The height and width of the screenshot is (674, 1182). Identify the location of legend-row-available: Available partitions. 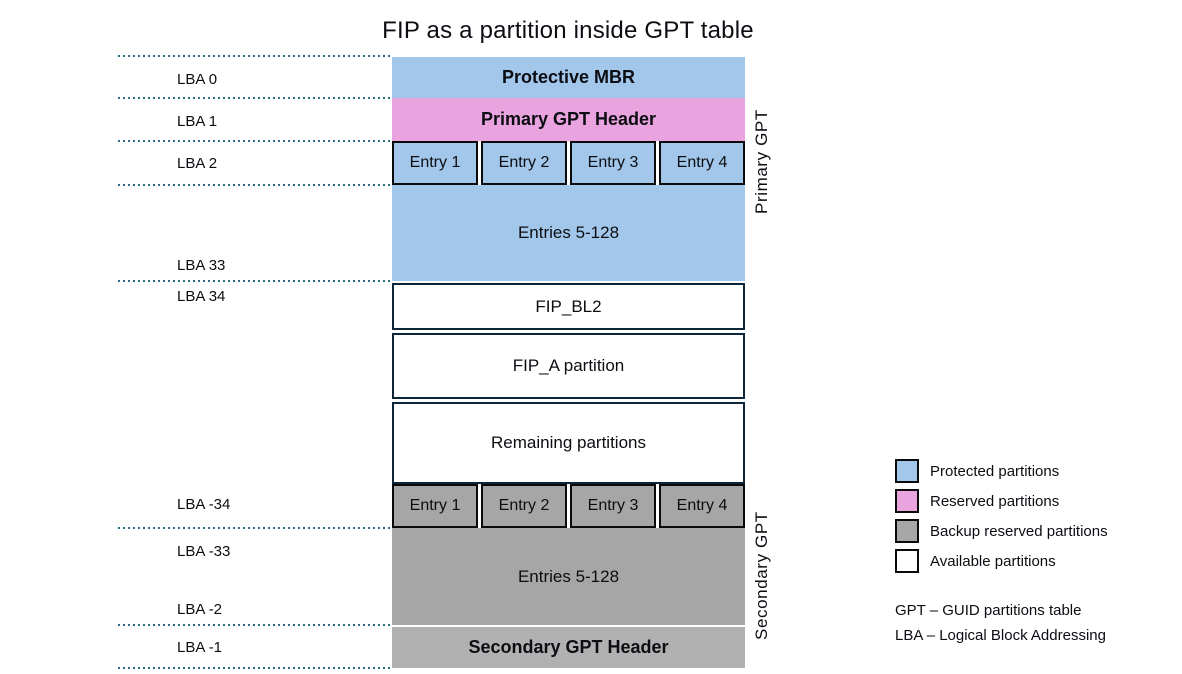
(1001, 561).